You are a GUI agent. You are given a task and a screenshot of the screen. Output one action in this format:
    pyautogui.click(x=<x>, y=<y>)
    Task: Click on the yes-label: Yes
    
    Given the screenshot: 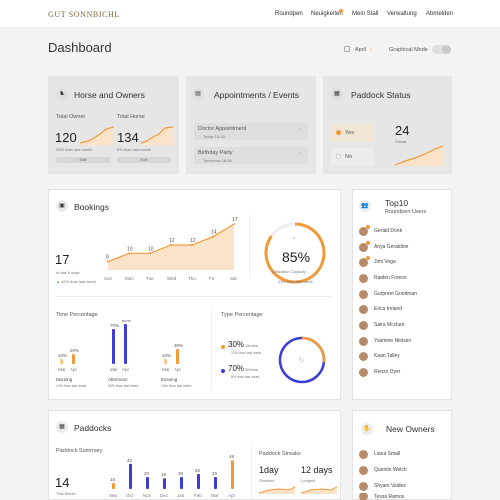 What is the action you would take?
    pyautogui.click(x=349, y=133)
    